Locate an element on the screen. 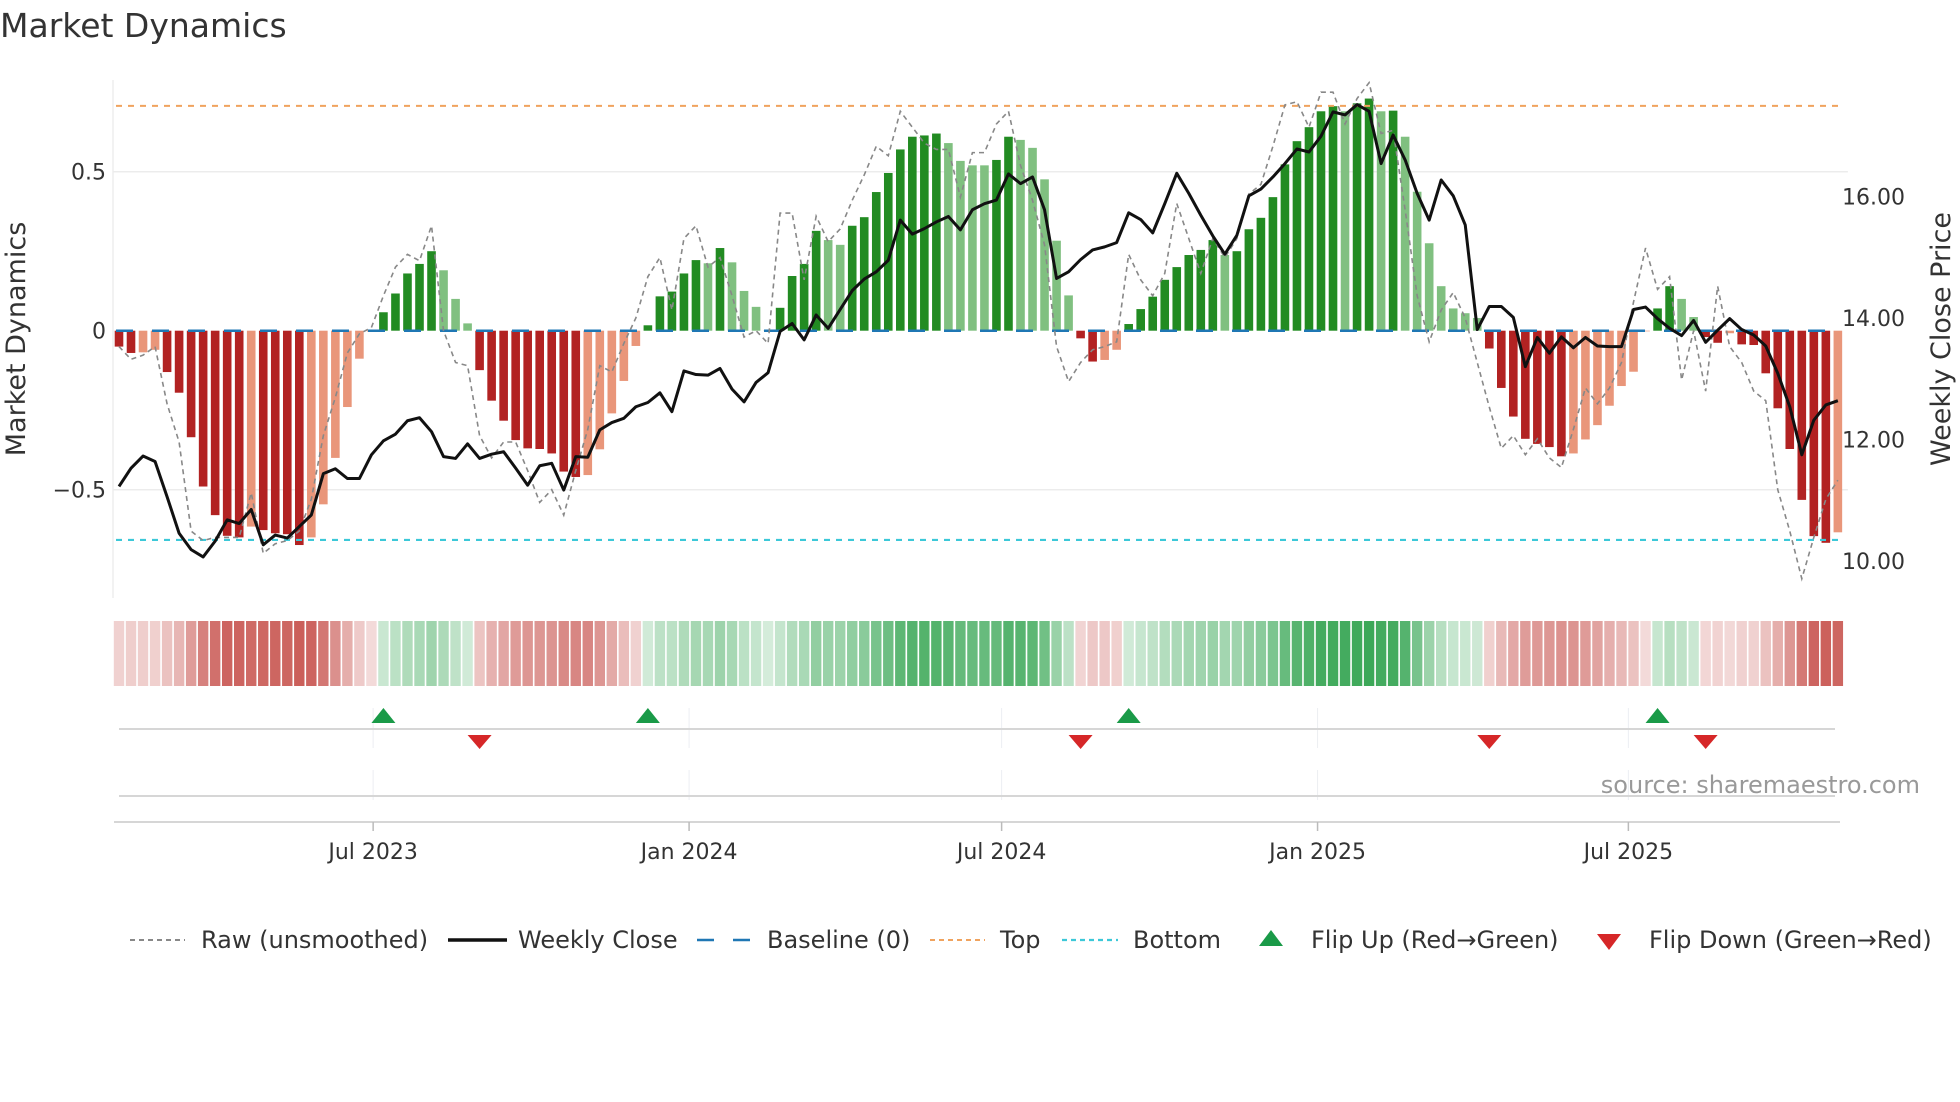 Image resolution: width=1960 pixels, height=1102 pixels. y-tick-label: 0 is located at coordinates (99, 332).